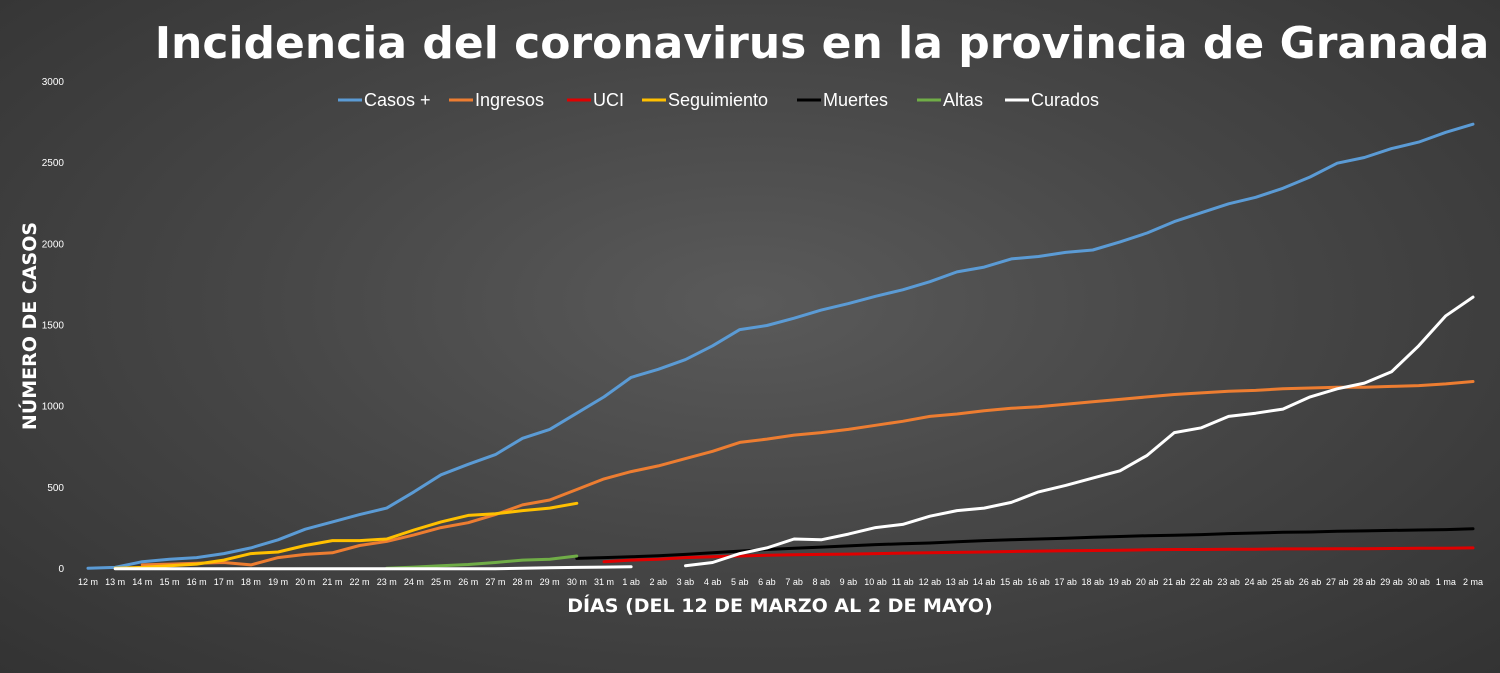  What do you see at coordinates (821, 582) in the screenshot?
I see `x-tick-label: 8 ab` at bounding box center [821, 582].